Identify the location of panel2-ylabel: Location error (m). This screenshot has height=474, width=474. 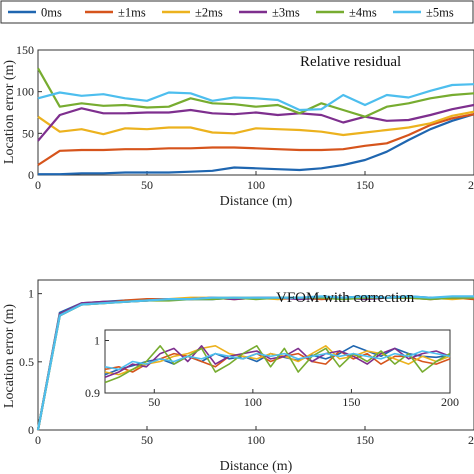
(9, 356).